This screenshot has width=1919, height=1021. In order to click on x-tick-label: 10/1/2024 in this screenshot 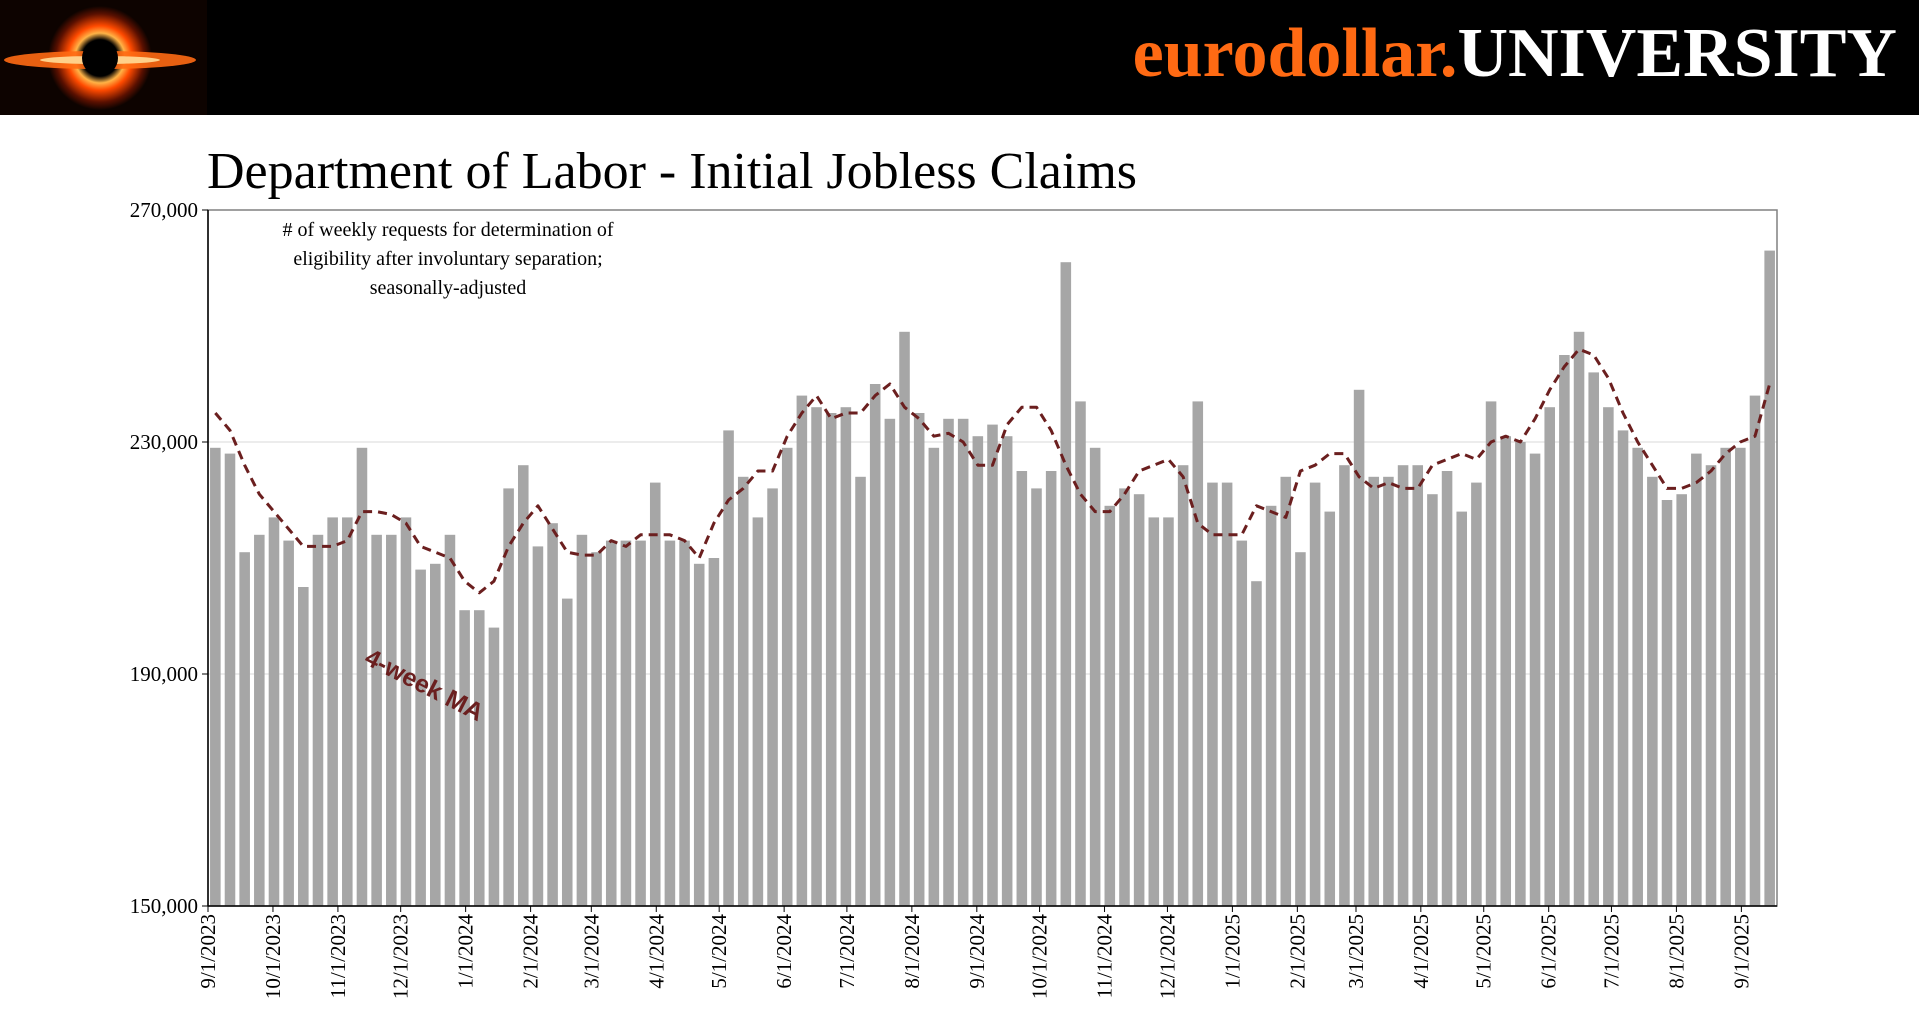, I will do `click(1040, 957)`.